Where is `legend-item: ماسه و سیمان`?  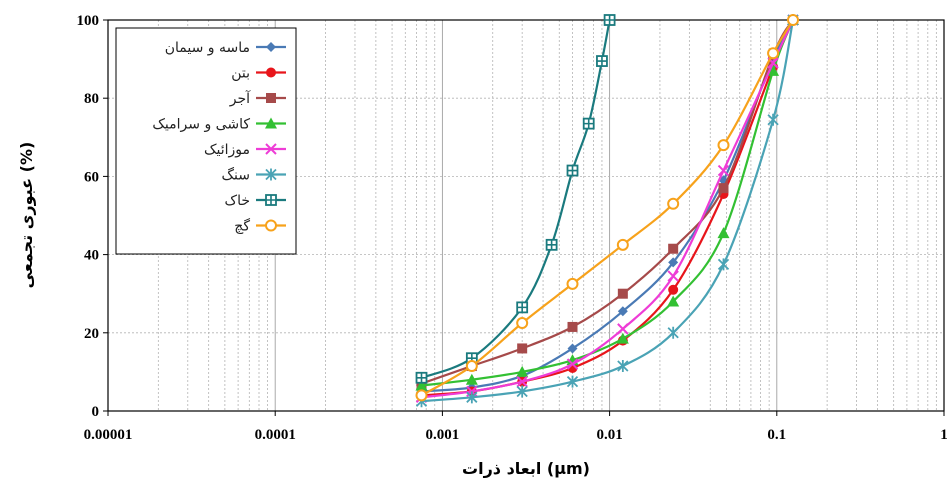
legend-item: ماسه و سیمان is located at coordinates (225, 48).